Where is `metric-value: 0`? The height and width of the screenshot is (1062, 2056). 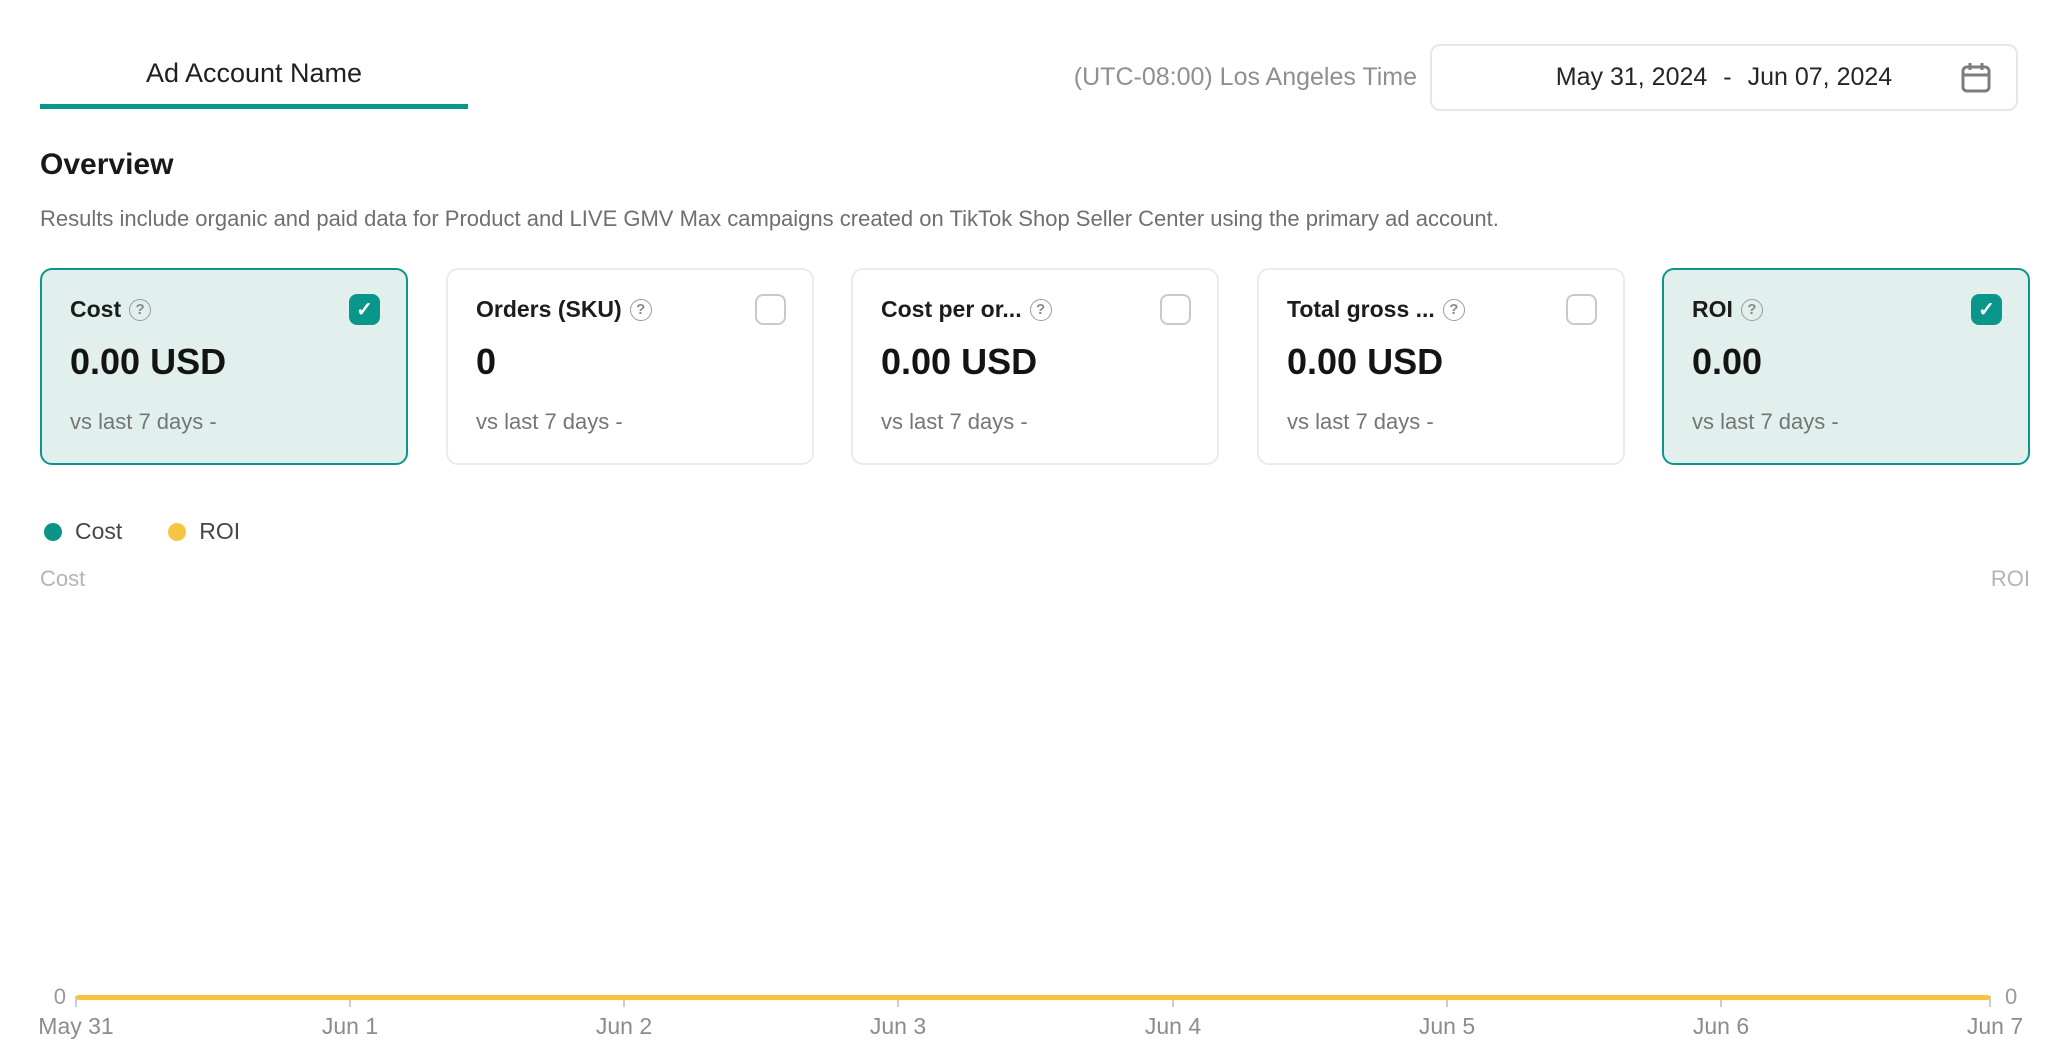
metric-value: 0 is located at coordinates (486, 361).